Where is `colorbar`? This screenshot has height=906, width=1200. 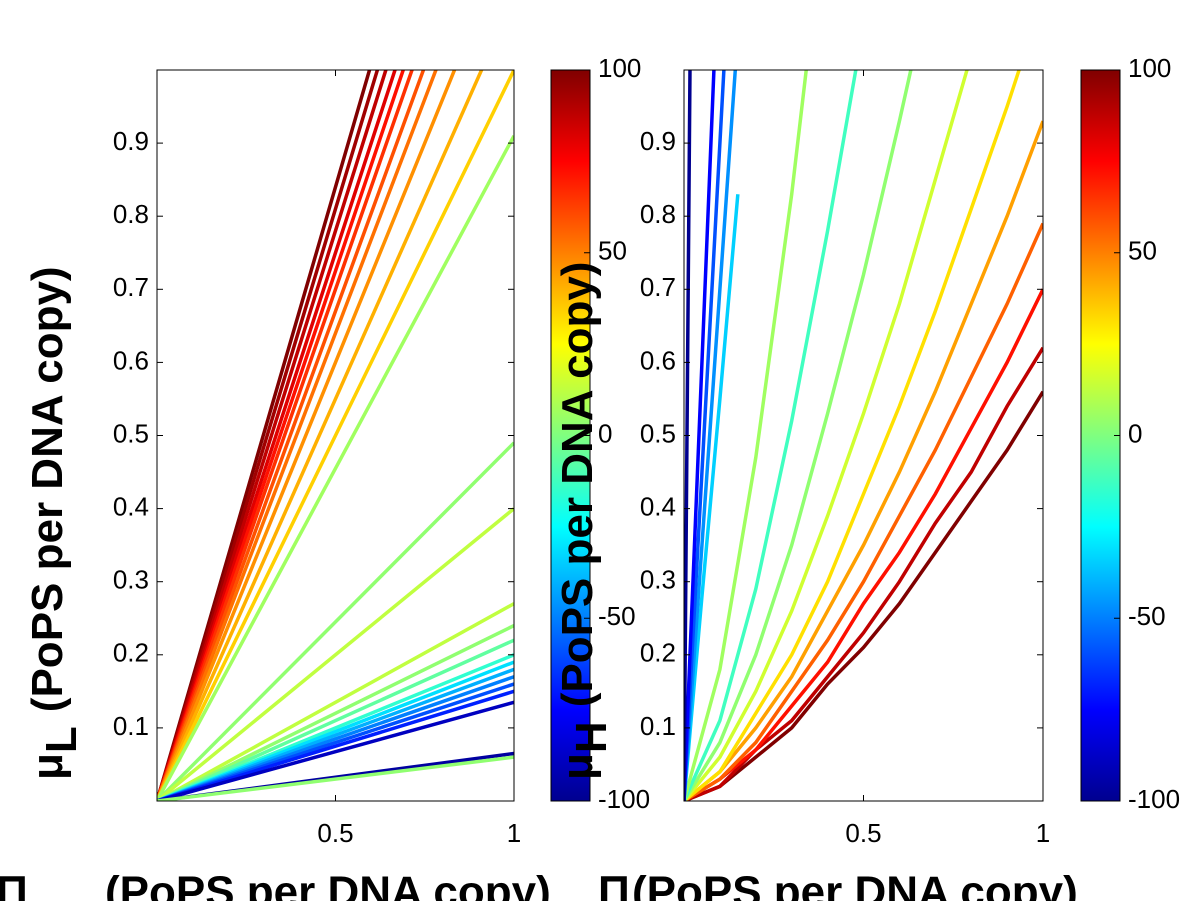 colorbar is located at coordinates (1100, 435).